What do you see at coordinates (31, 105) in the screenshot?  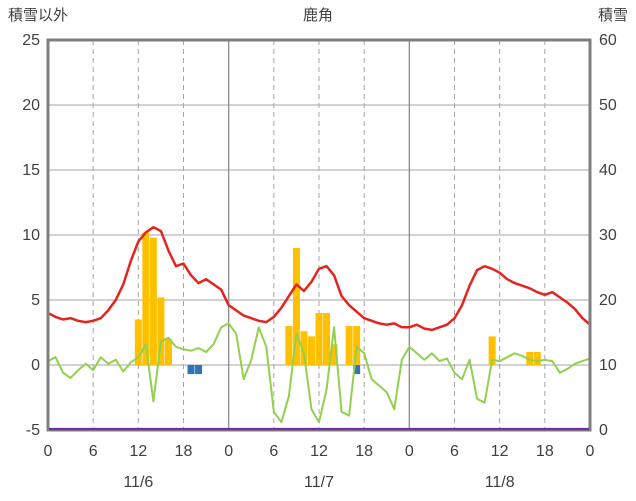 I see `y-left-tick-label: 20` at bounding box center [31, 105].